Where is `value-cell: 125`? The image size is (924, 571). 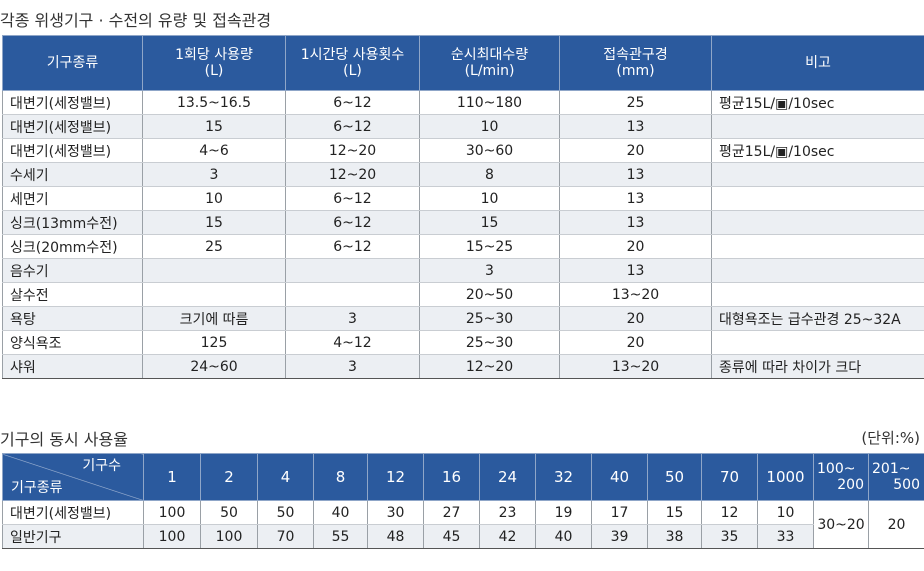
value-cell: 125 is located at coordinates (214, 342).